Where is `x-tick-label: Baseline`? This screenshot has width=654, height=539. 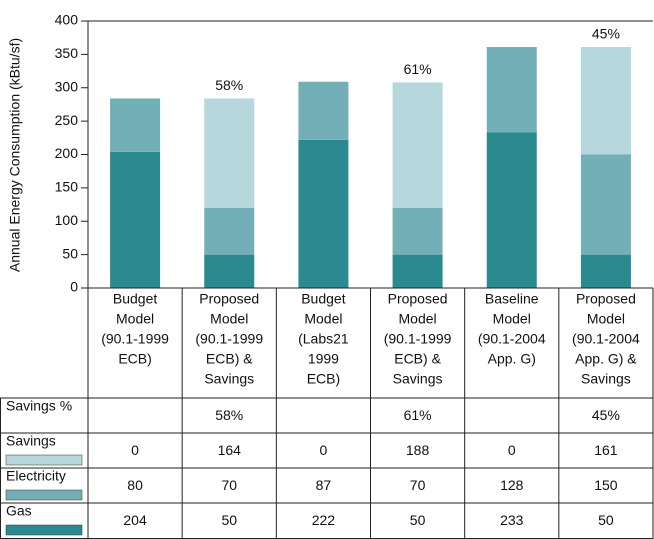 x-tick-label: Baseline is located at coordinates (512, 299).